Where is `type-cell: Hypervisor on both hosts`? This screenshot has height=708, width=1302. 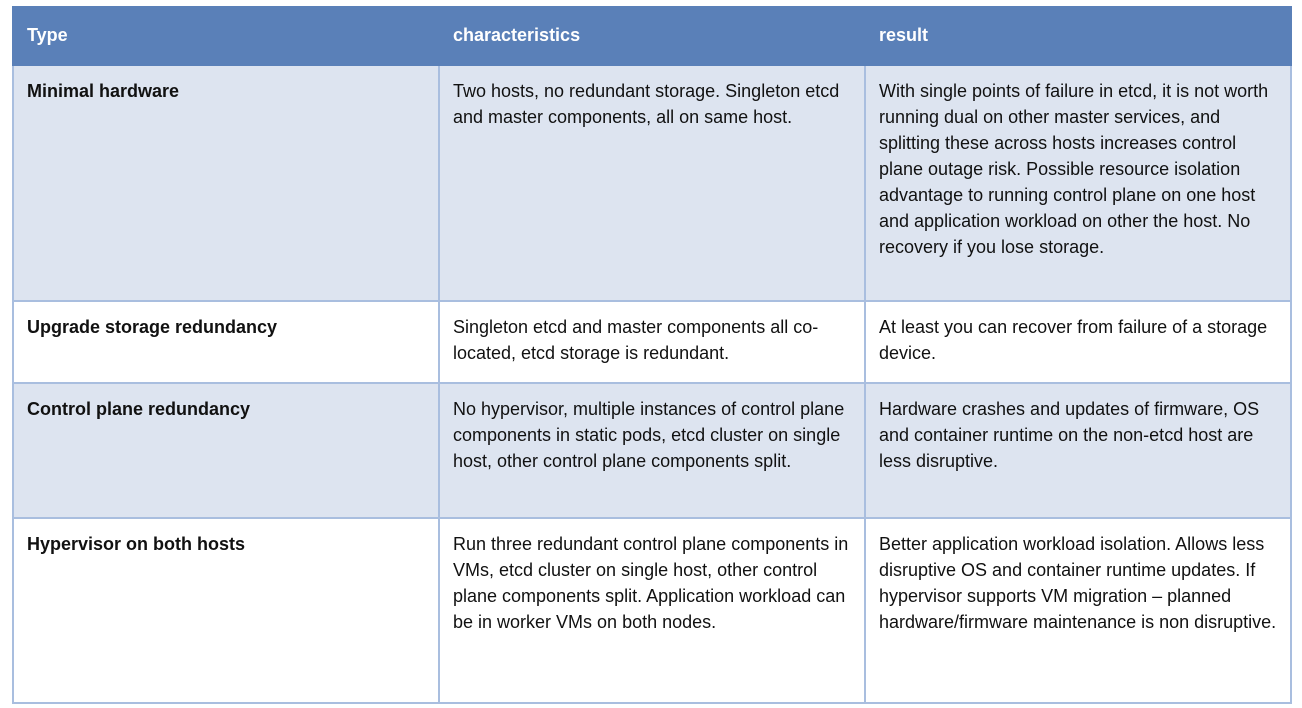 type-cell: Hypervisor on both hosts is located at coordinates (226, 610).